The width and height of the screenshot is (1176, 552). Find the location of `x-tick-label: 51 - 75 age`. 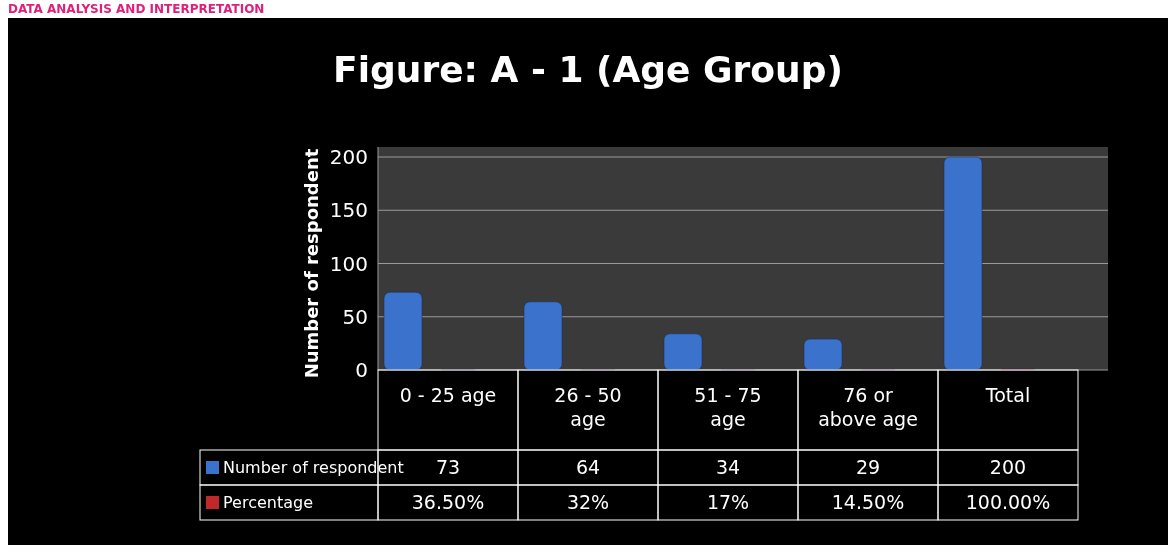

x-tick-label: 51 - 75 age is located at coordinates (728, 407).